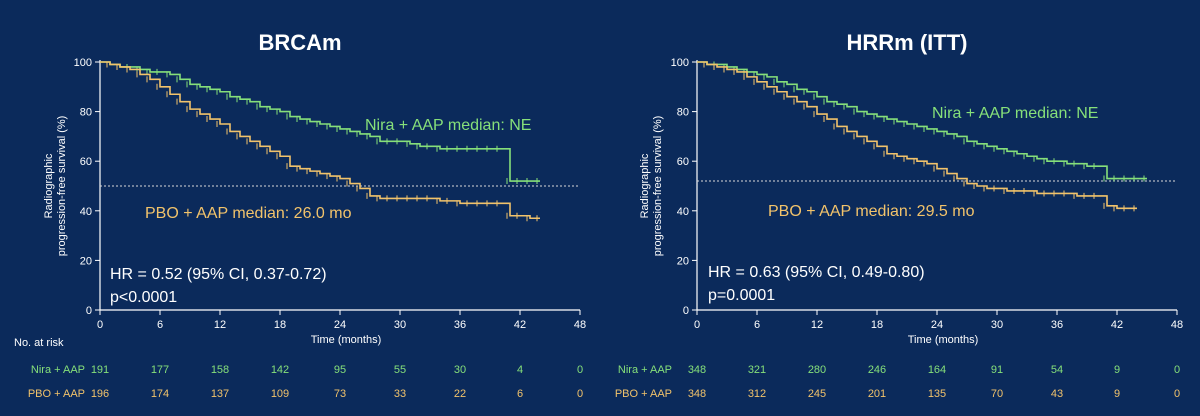  I want to click on at-risk-value: 33, so click(400, 394).